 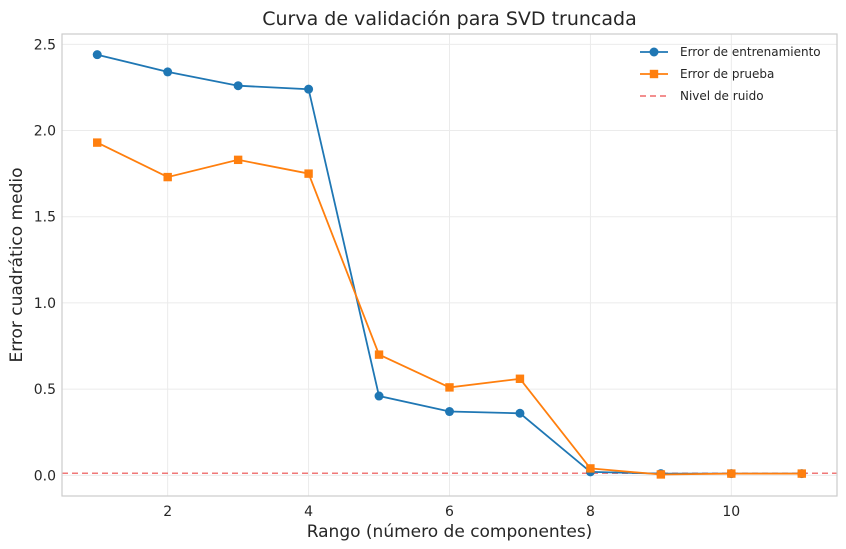 What do you see at coordinates (45, 390) in the screenshot?
I see `y-tick-label: 0.5` at bounding box center [45, 390].